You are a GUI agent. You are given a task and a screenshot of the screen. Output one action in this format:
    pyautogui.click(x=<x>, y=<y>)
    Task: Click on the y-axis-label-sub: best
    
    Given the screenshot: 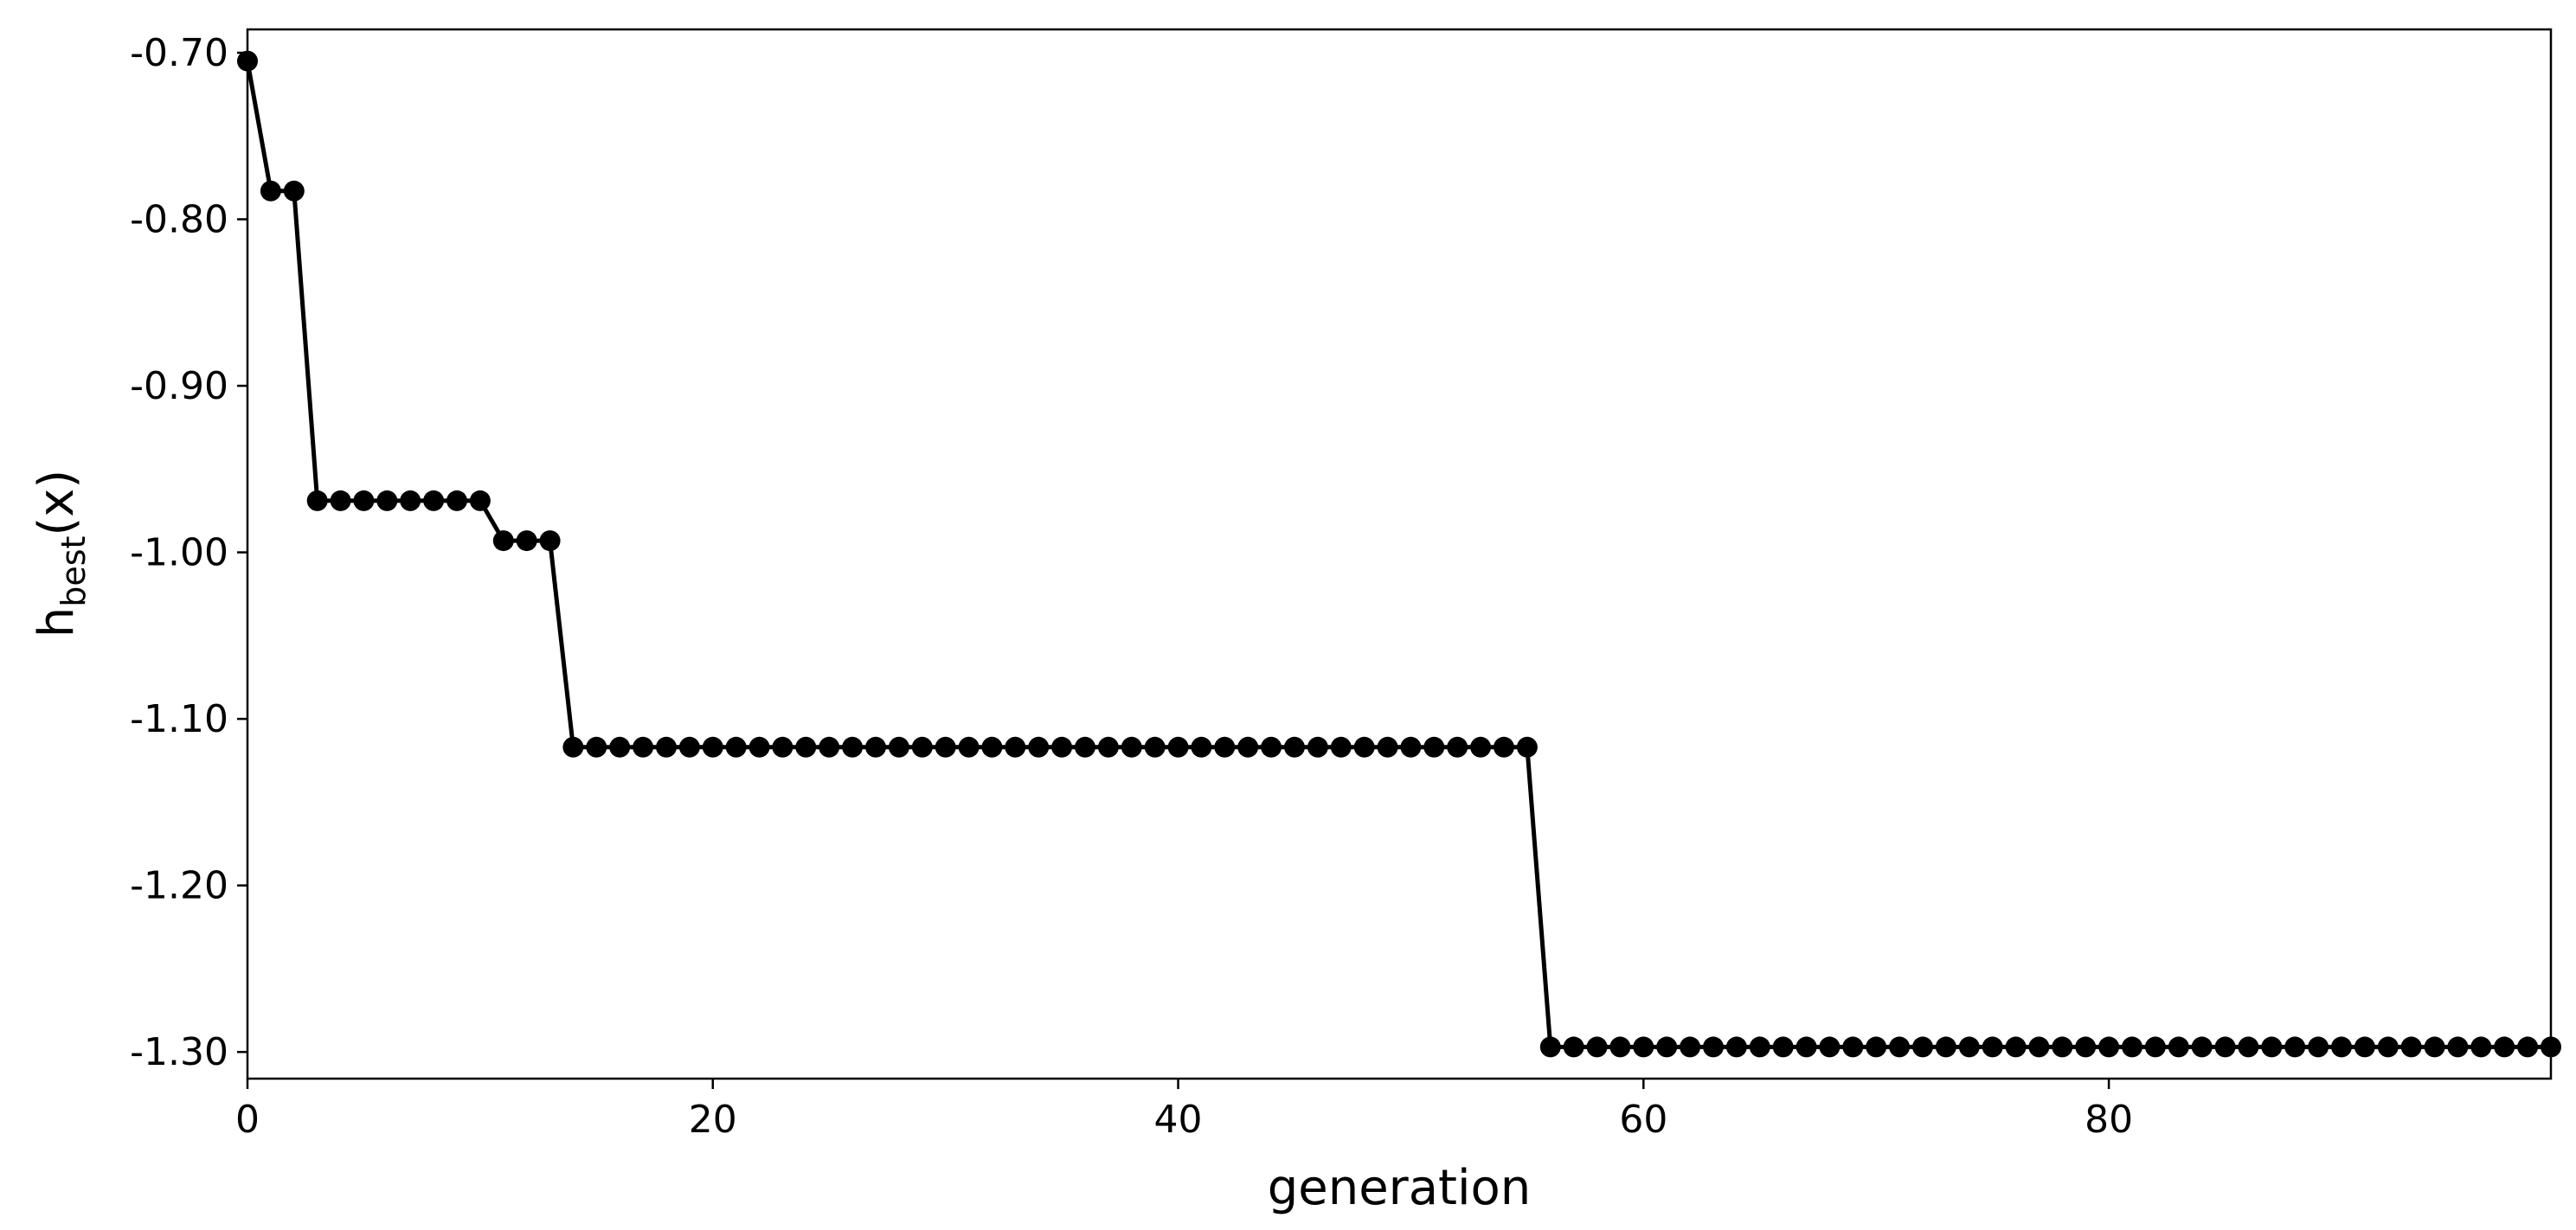 What is the action you would take?
    pyautogui.click(x=74, y=571)
    